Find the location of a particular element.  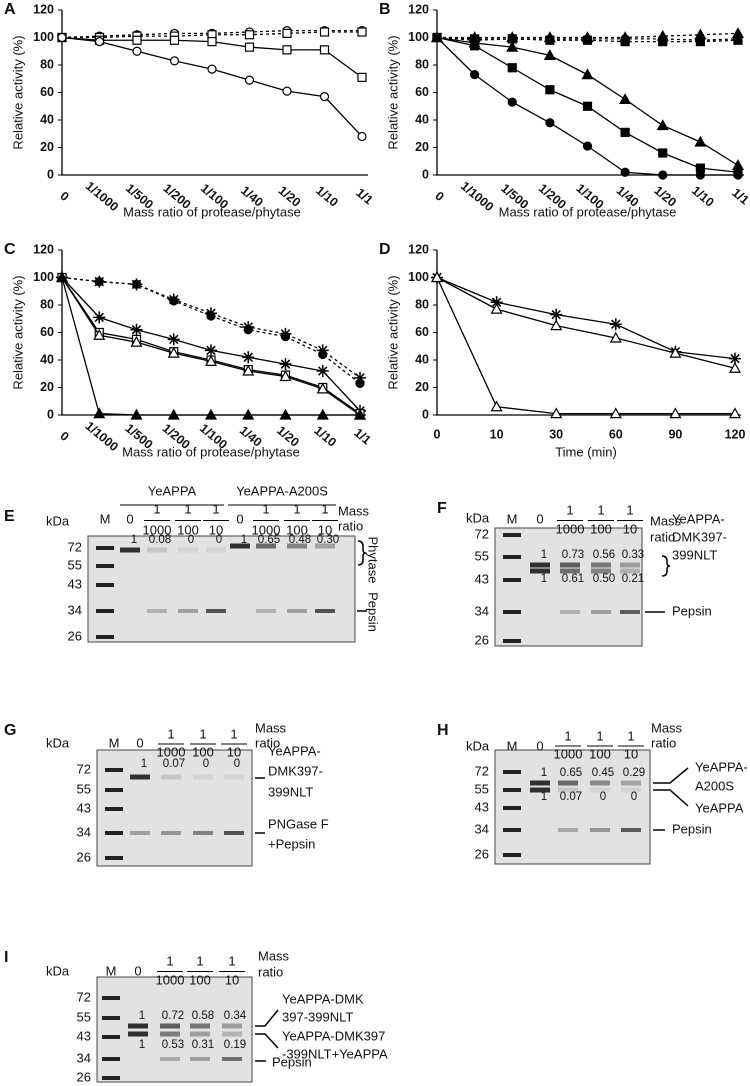

y-axis-label: Relative activity (%) is located at coordinates (392, 332).